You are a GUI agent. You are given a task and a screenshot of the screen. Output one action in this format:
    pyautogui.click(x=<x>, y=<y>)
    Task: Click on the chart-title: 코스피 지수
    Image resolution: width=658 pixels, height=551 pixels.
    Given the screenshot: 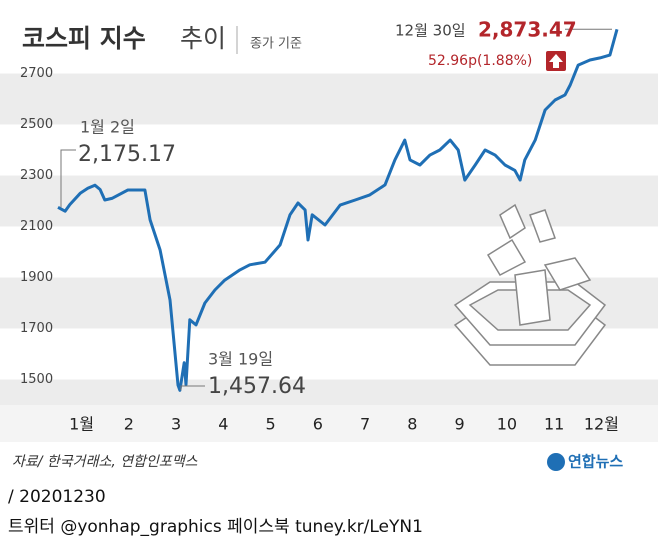 What is the action you would take?
    pyautogui.click(x=84, y=38)
    